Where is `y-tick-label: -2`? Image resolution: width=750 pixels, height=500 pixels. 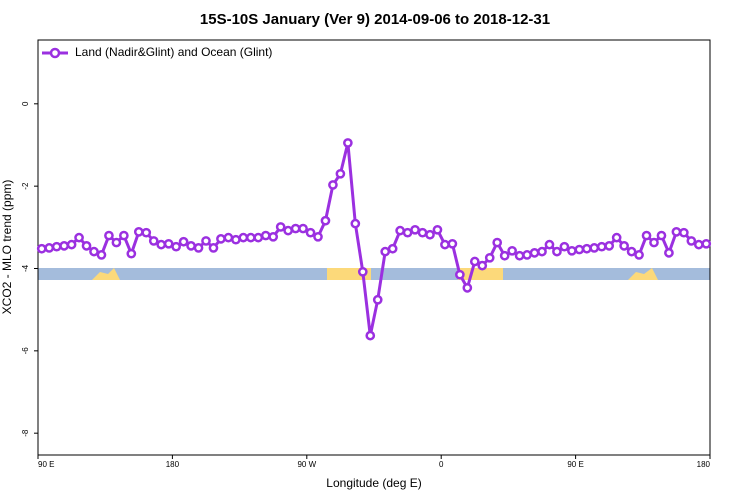
y-tick-label: -2 is located at coordinates (25, 186).